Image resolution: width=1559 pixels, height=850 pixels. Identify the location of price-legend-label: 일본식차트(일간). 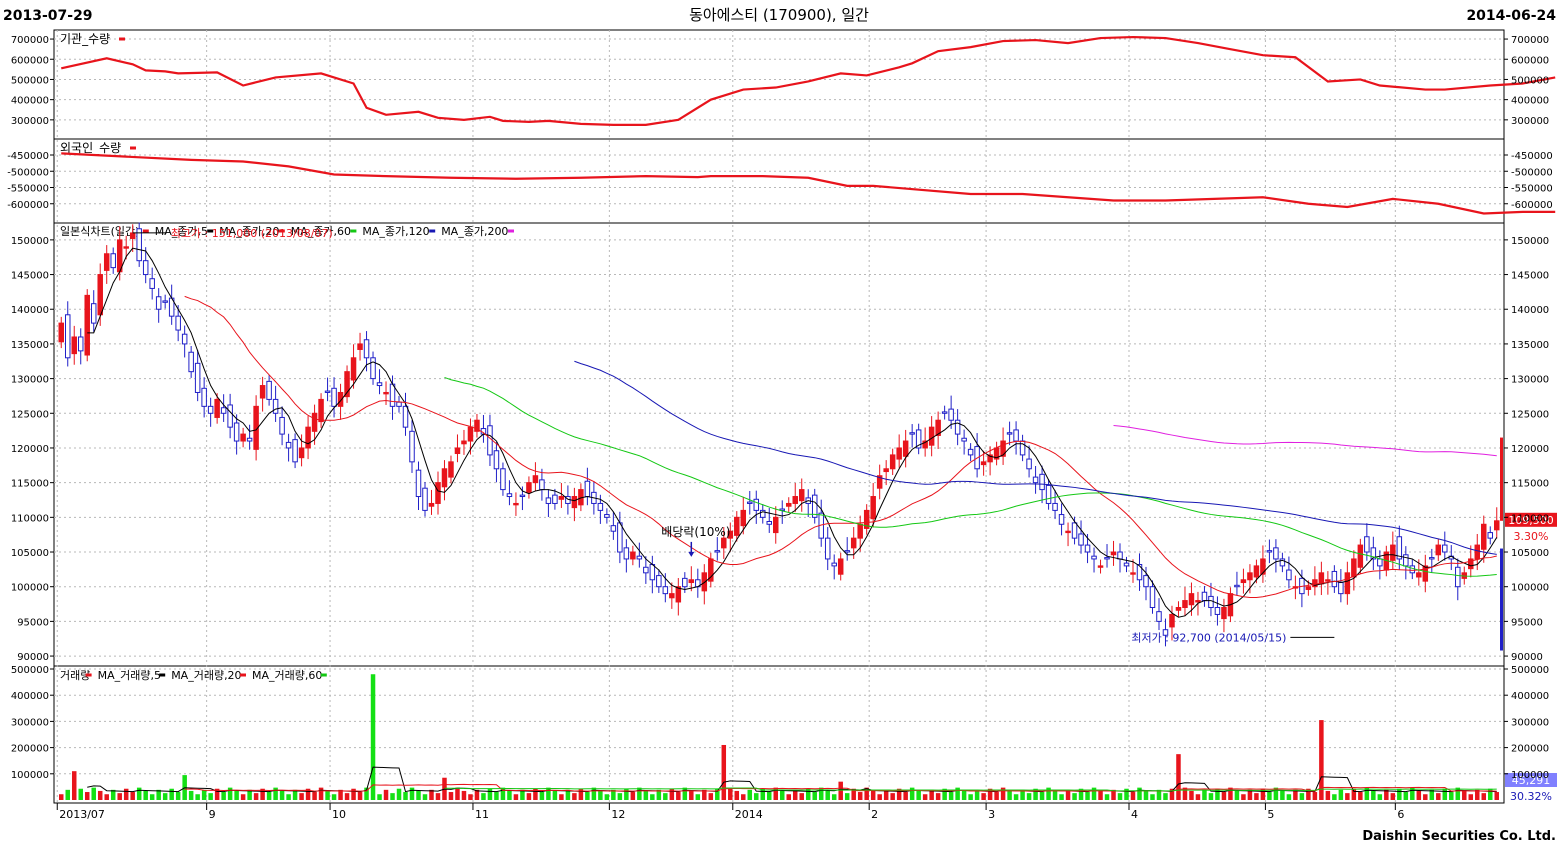
(99, 231).